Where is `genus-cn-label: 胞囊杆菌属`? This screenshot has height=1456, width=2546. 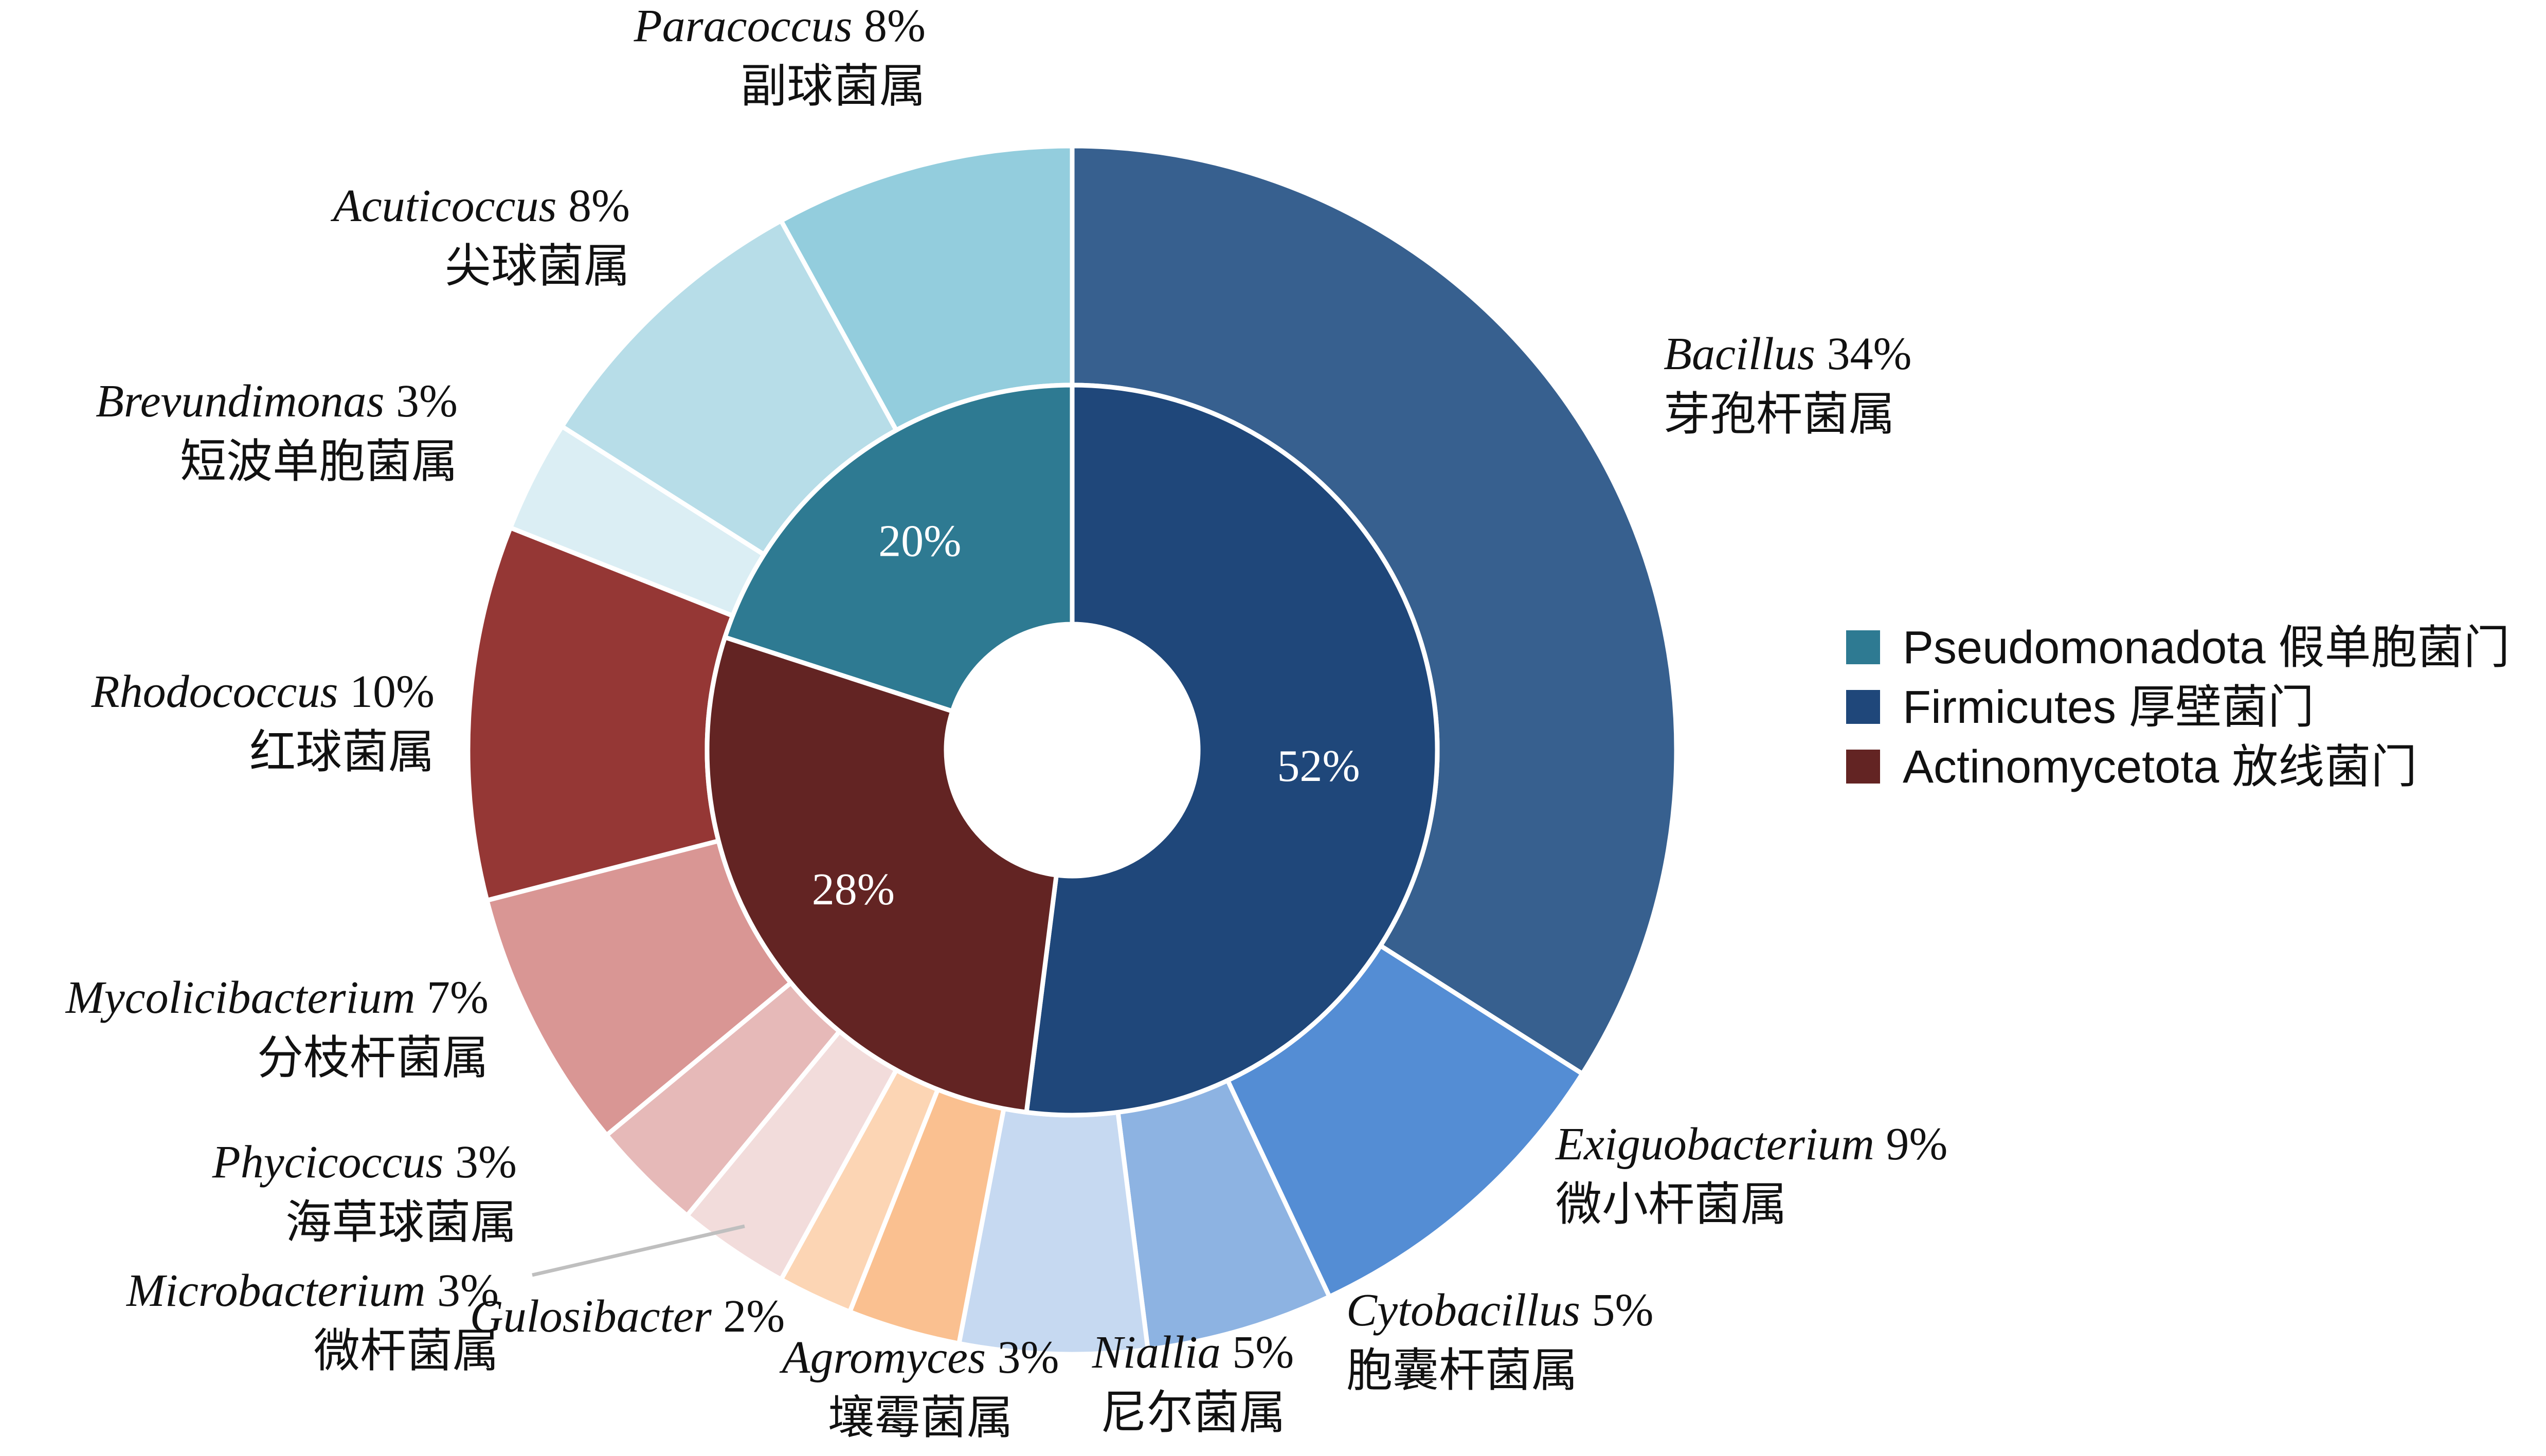
genus-cn-label: 胞囊杆菌属 is located at coordinates (1462, 1370).